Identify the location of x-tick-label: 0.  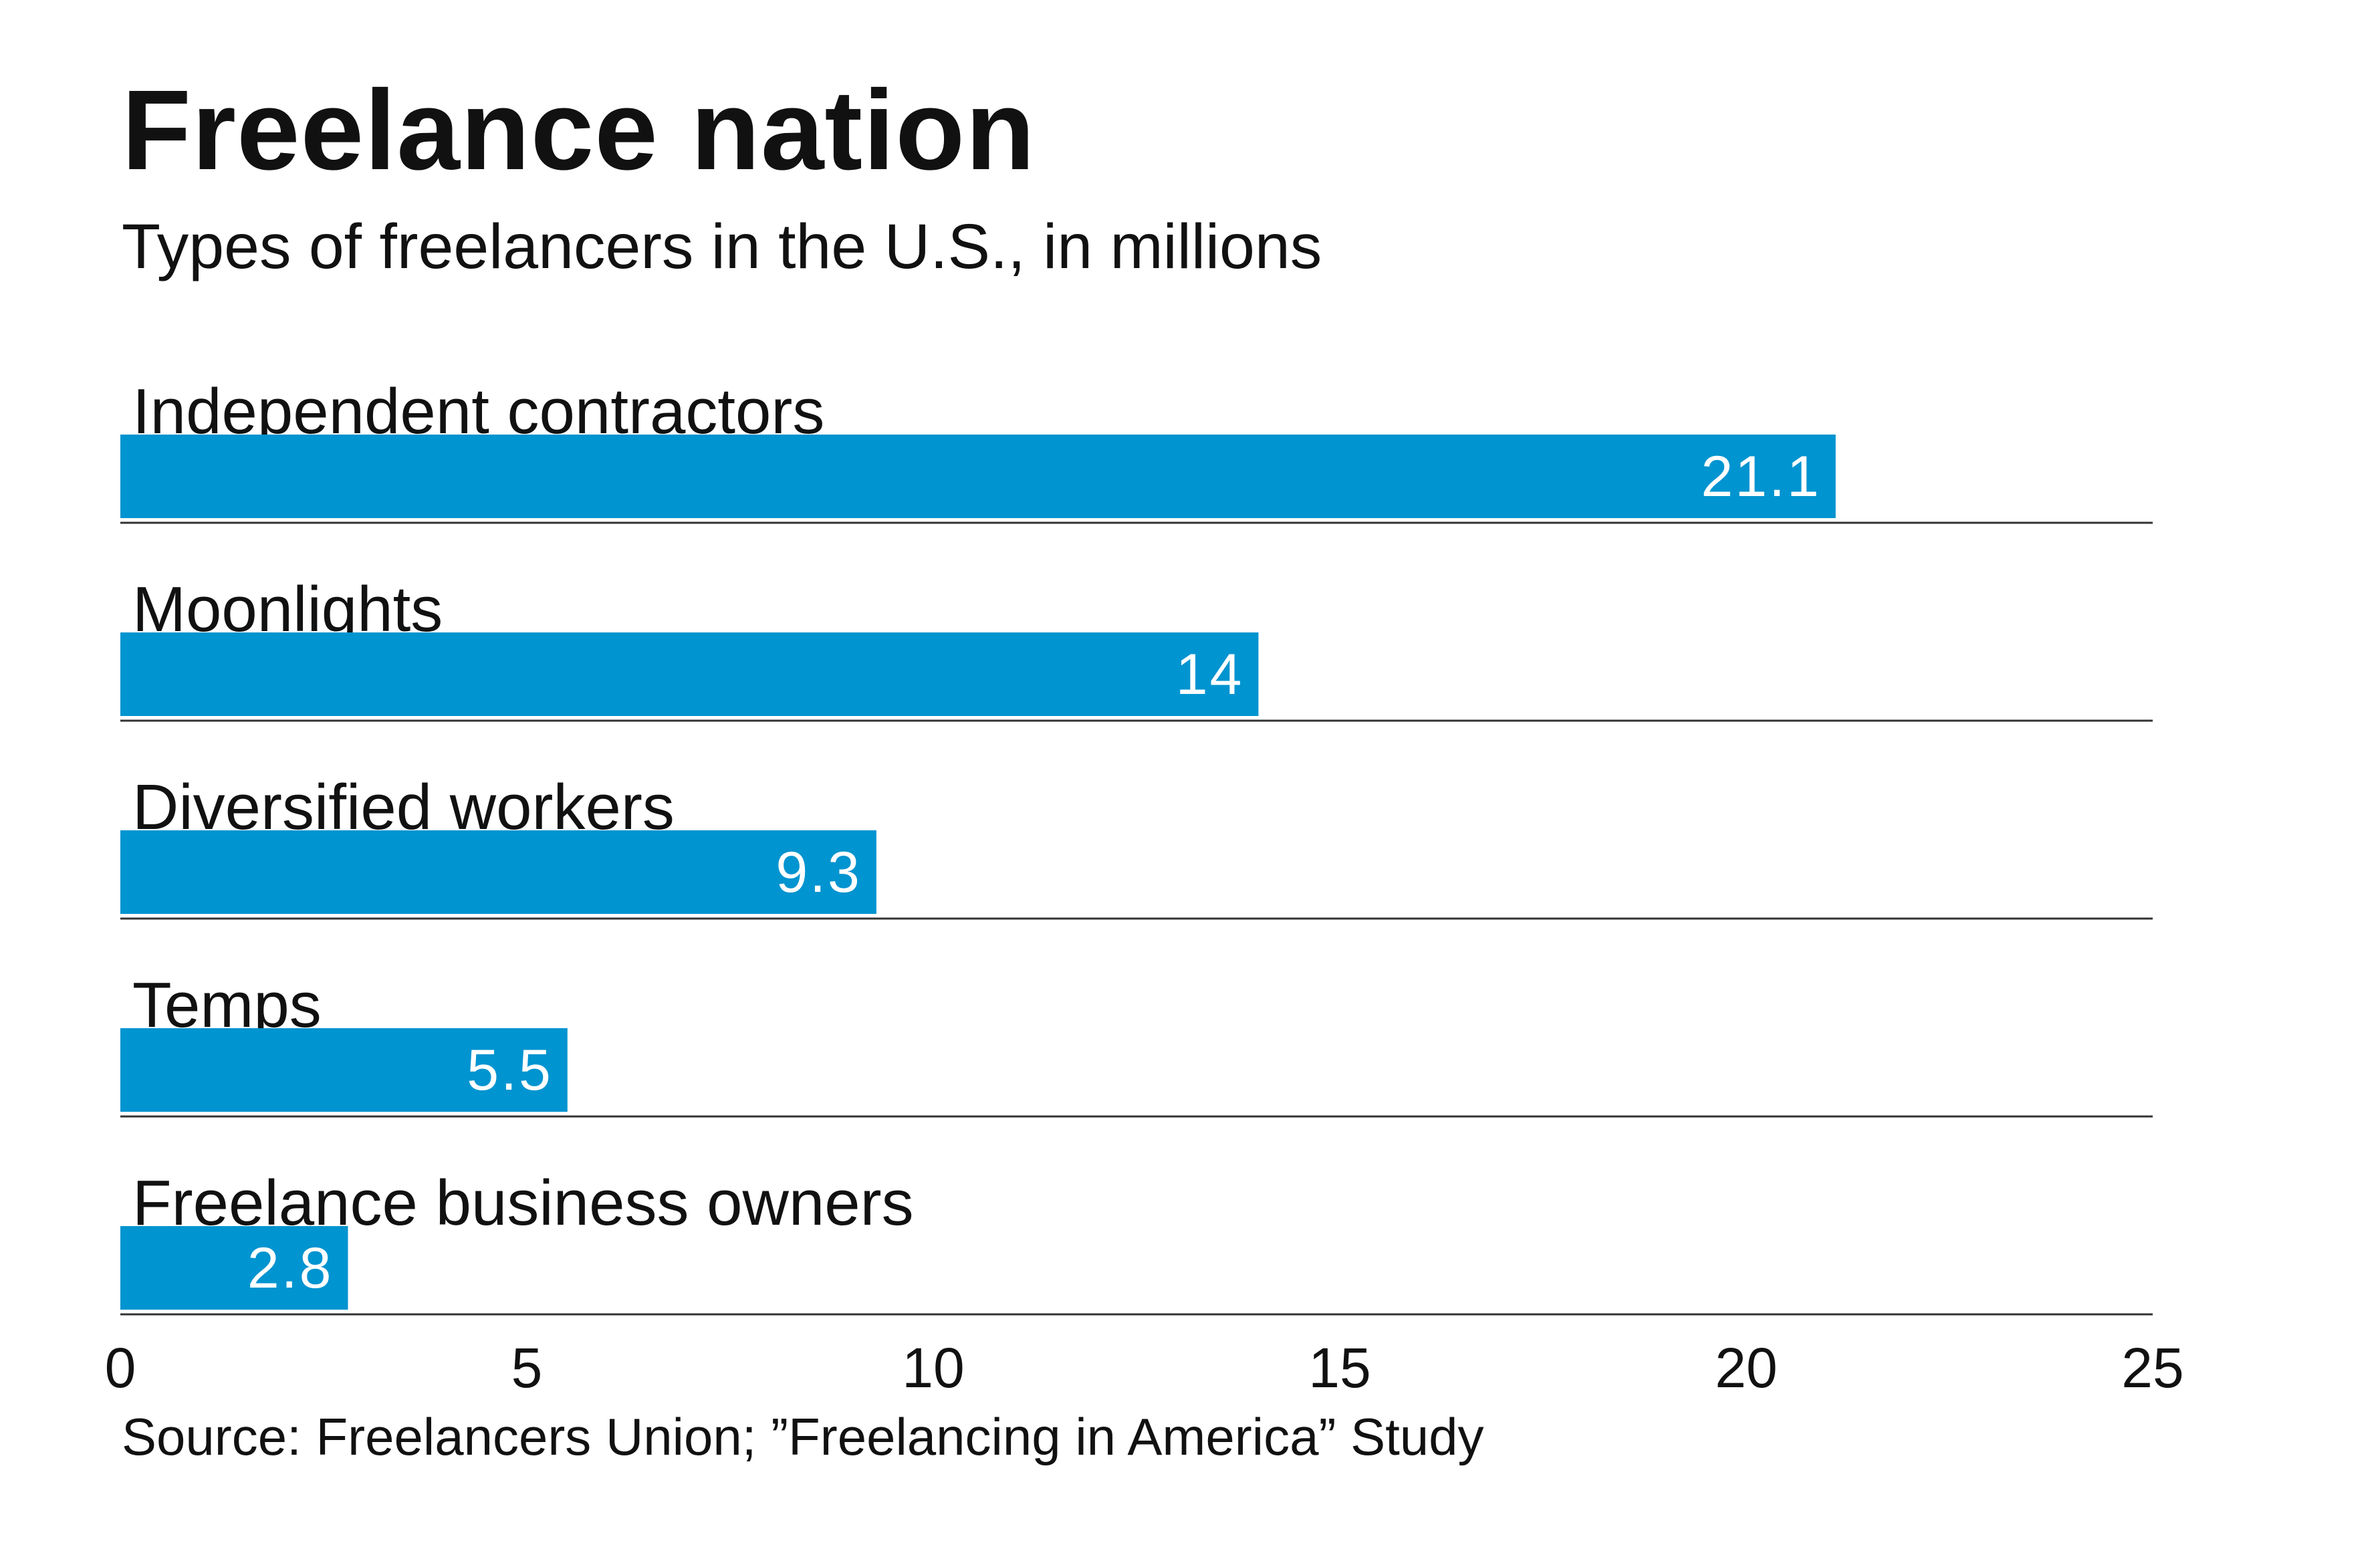
(120, 1367).